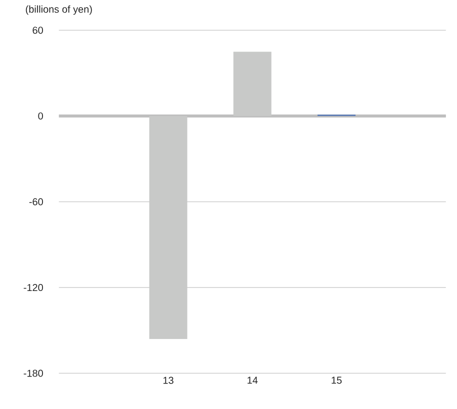 The image size is (457, 409). What do you see at coordinates (253, 380) in the screenshot?
I see `x-tick-label: 14` at bounding box center [253, 380].